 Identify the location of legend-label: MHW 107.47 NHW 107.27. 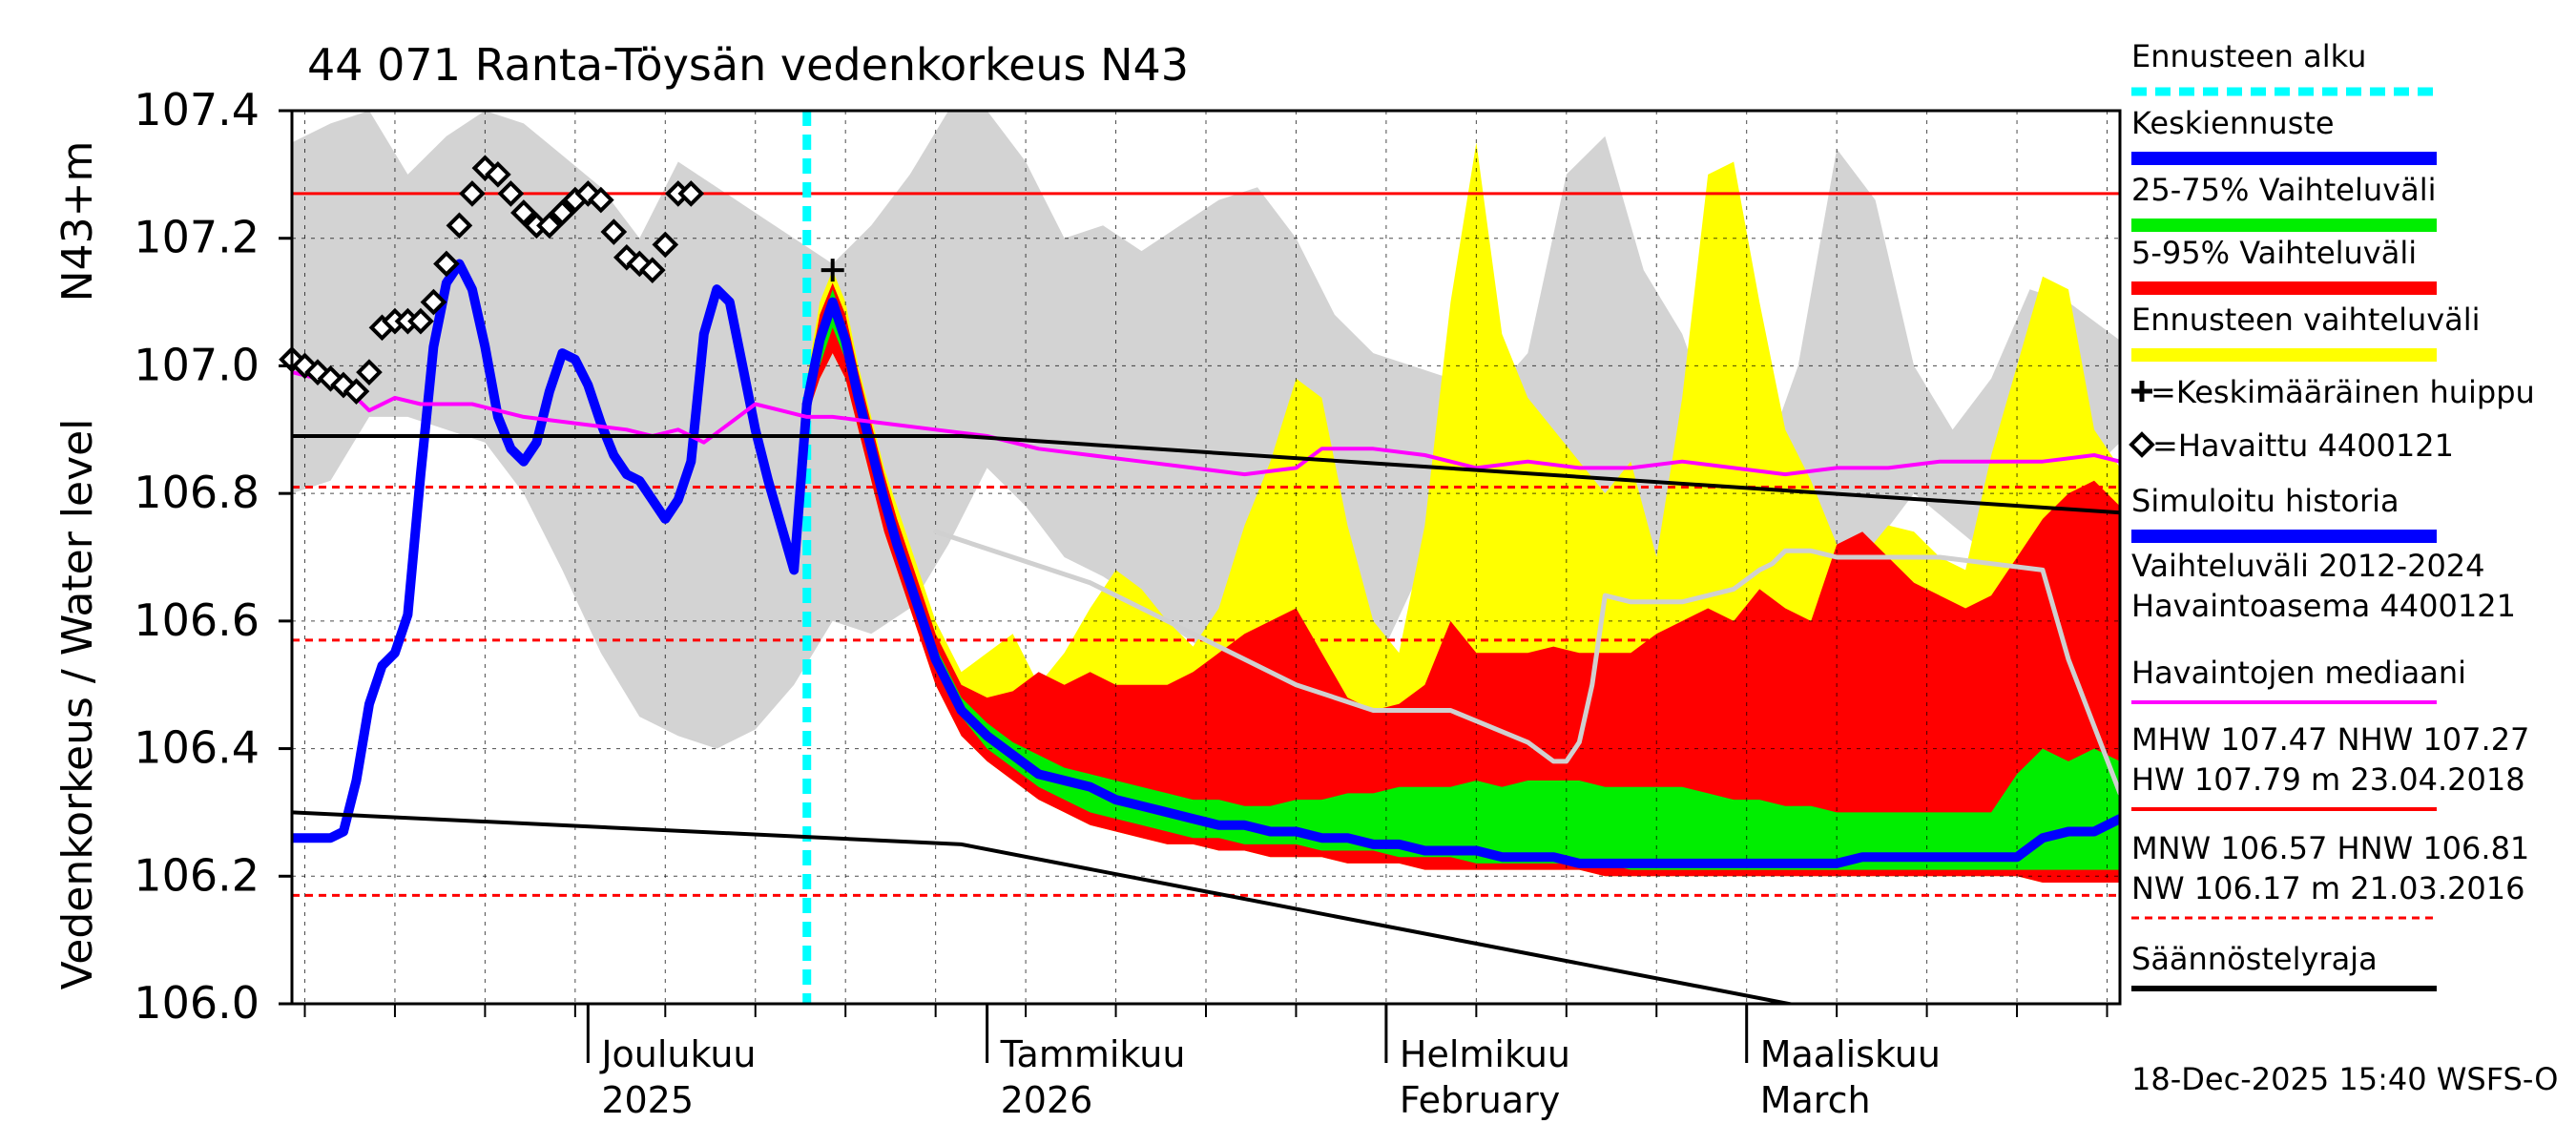
(2330, 739).